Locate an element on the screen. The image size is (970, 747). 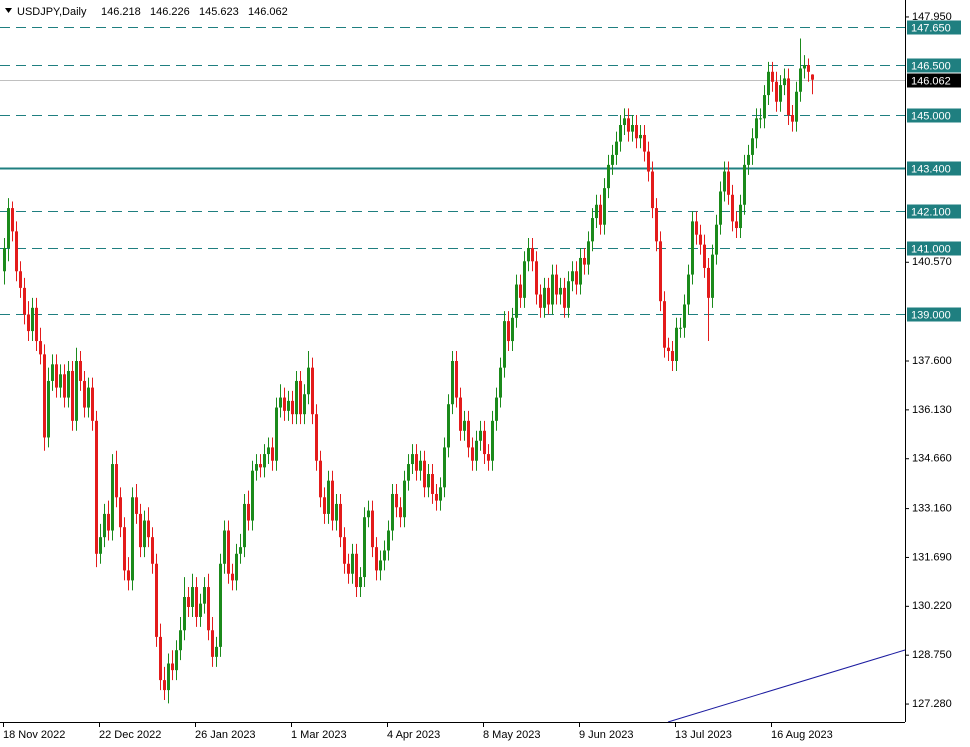
y-tick-label: 127.280 is located at coordinates (932, 704).